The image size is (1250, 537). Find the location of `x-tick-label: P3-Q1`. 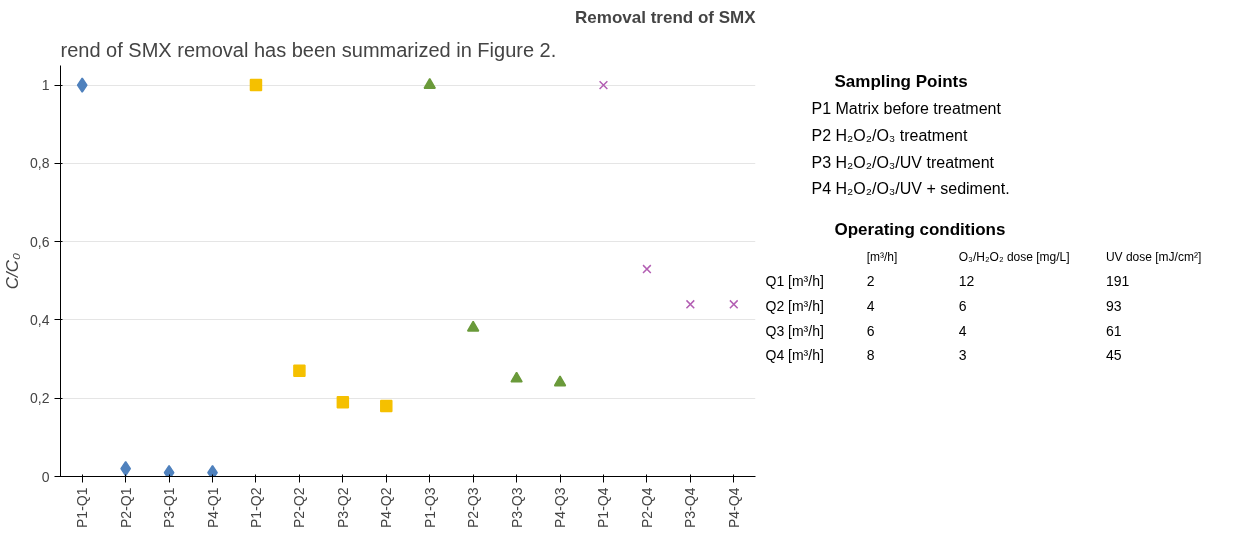

x-tick-label: P3-Q1 is located at coordinates (169, 507).